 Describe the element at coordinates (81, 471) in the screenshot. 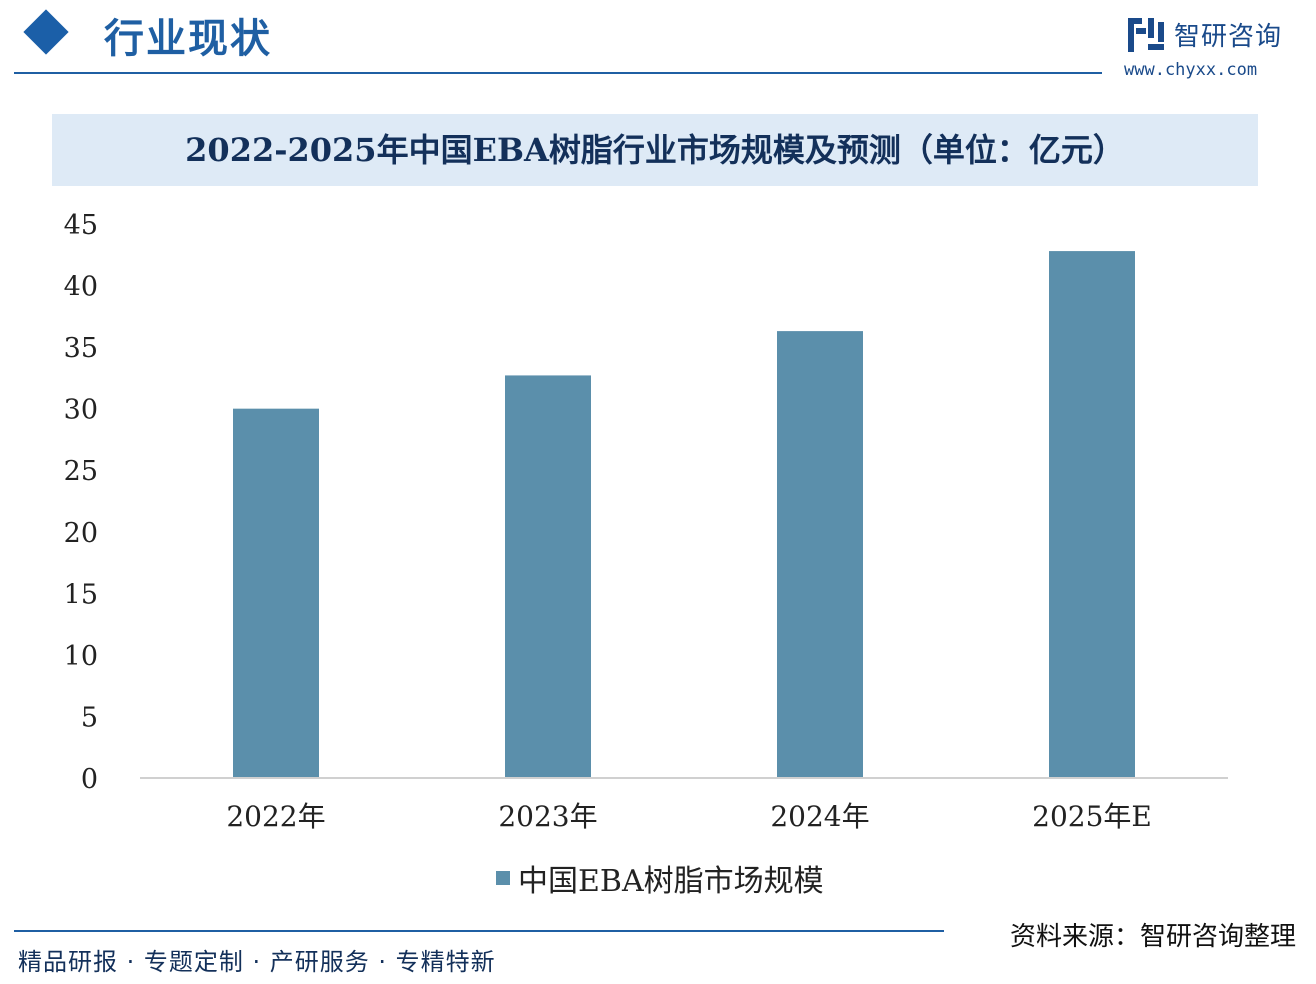

I see `y-tick-label: 25` at that location.